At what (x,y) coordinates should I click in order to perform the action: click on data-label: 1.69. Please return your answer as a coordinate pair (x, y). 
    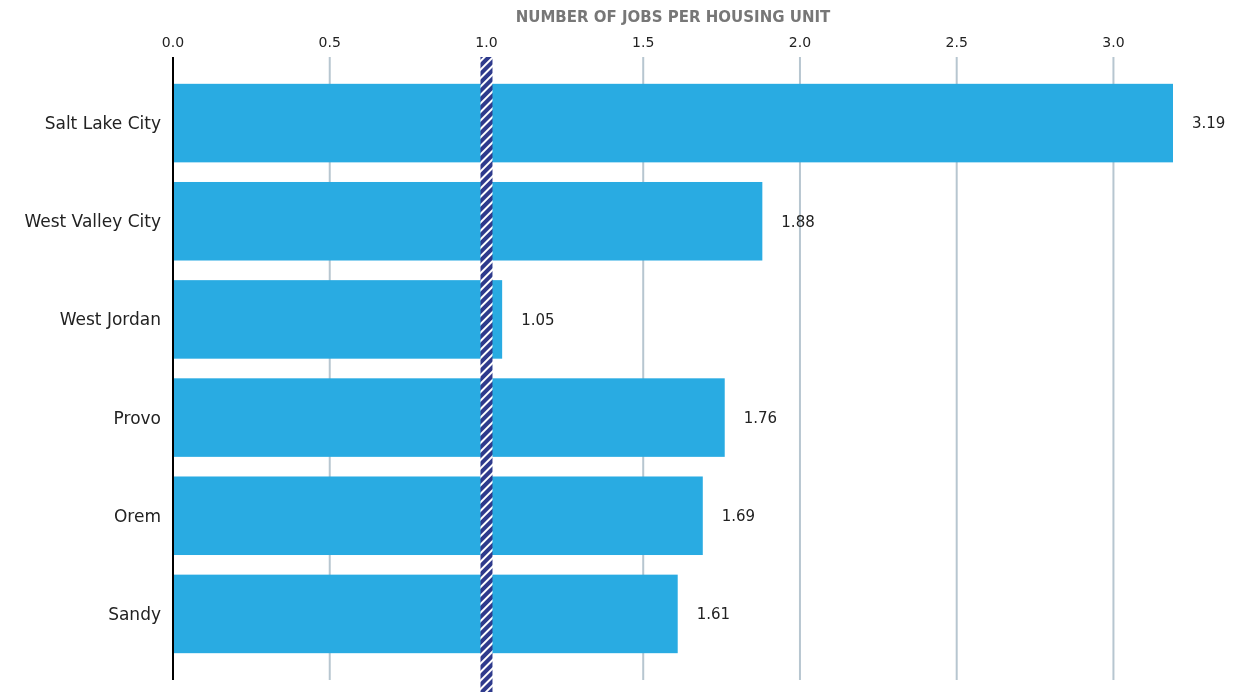
    Looking at the image, I should click on (738, 516).